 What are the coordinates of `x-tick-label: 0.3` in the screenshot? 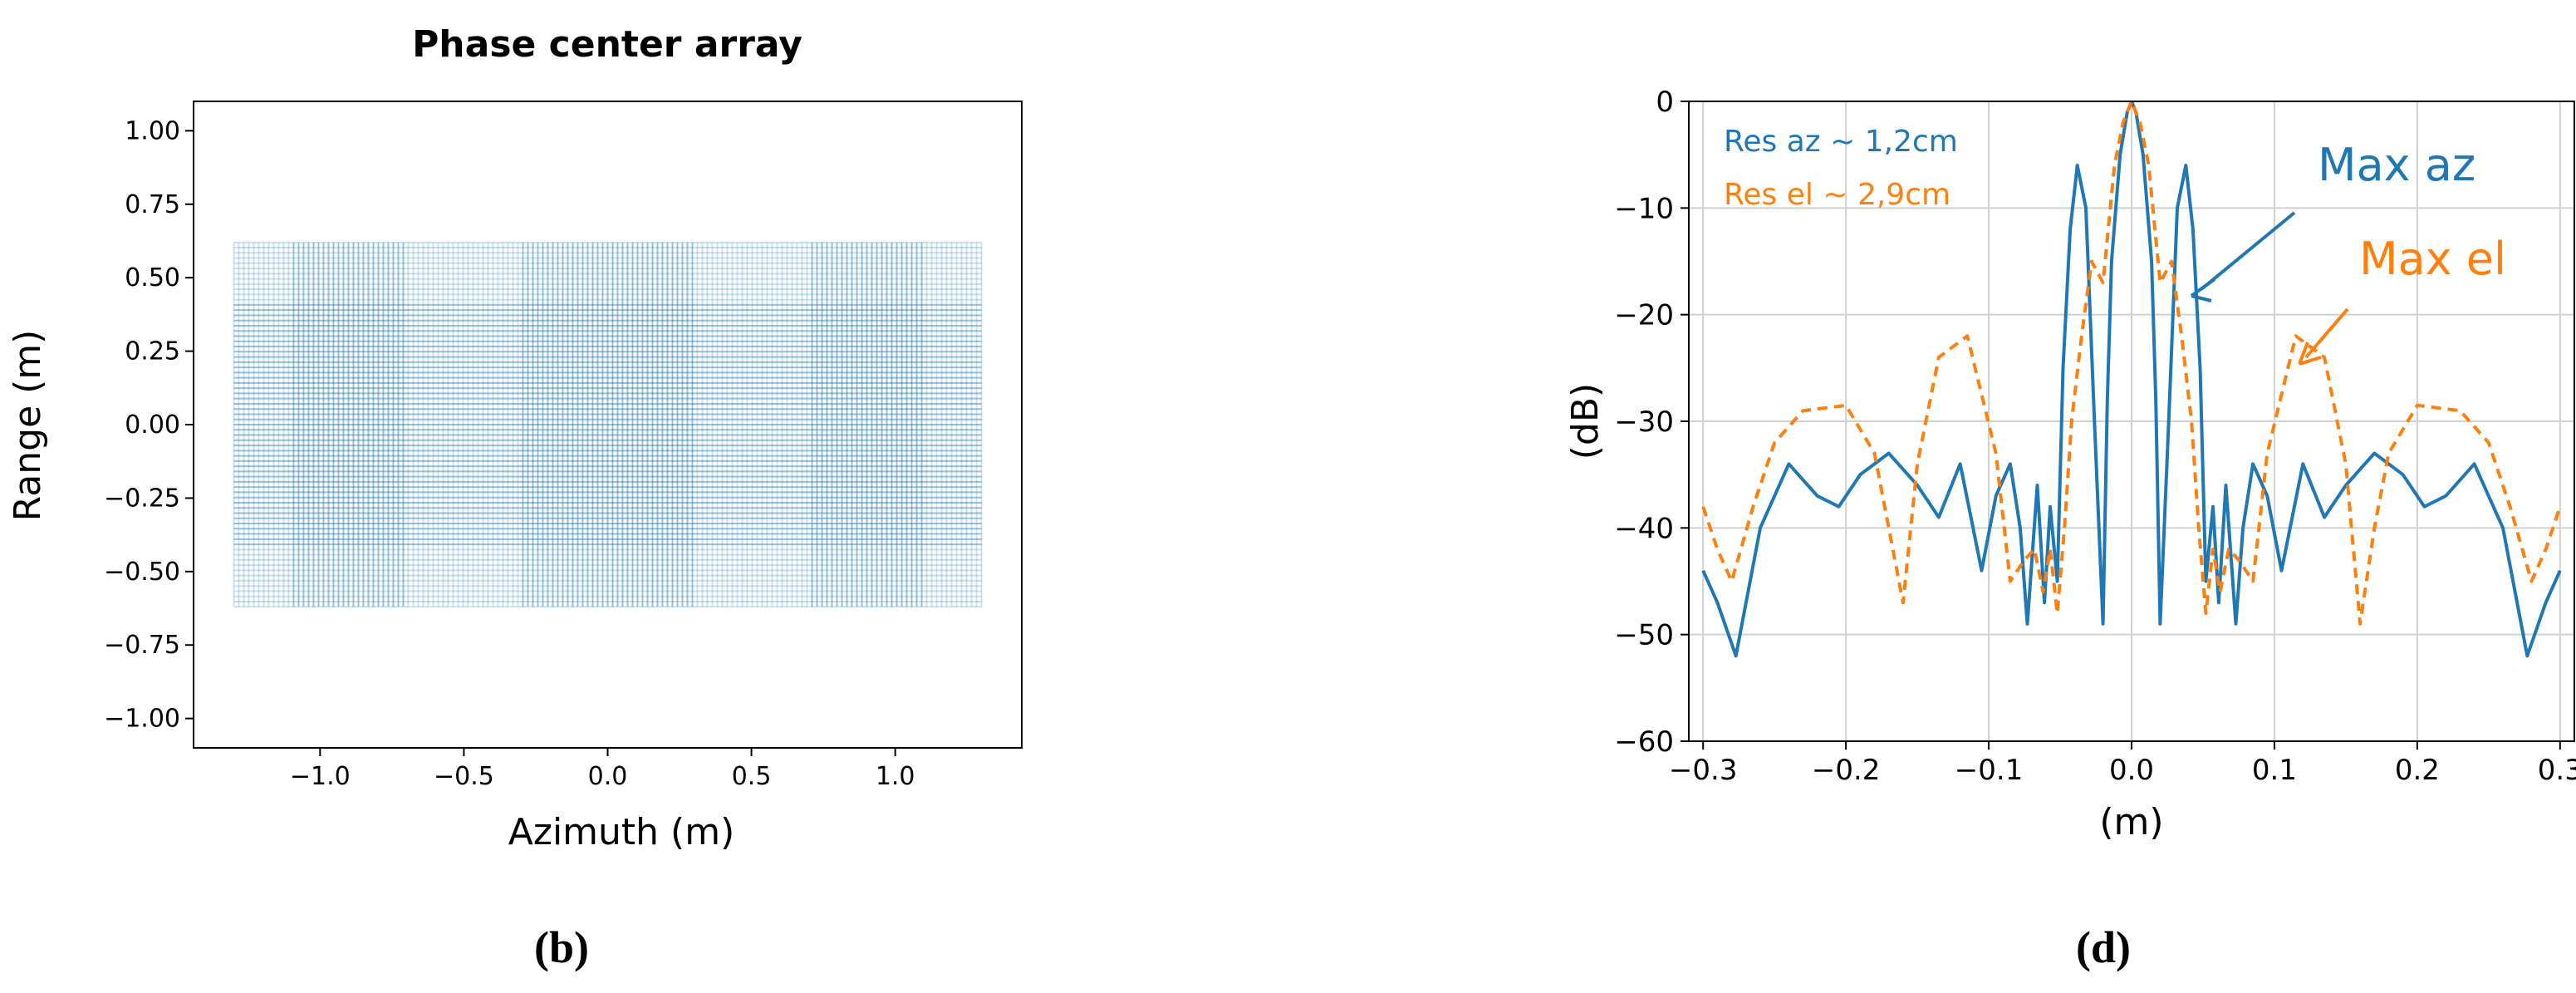 It's located at (2557, 770).